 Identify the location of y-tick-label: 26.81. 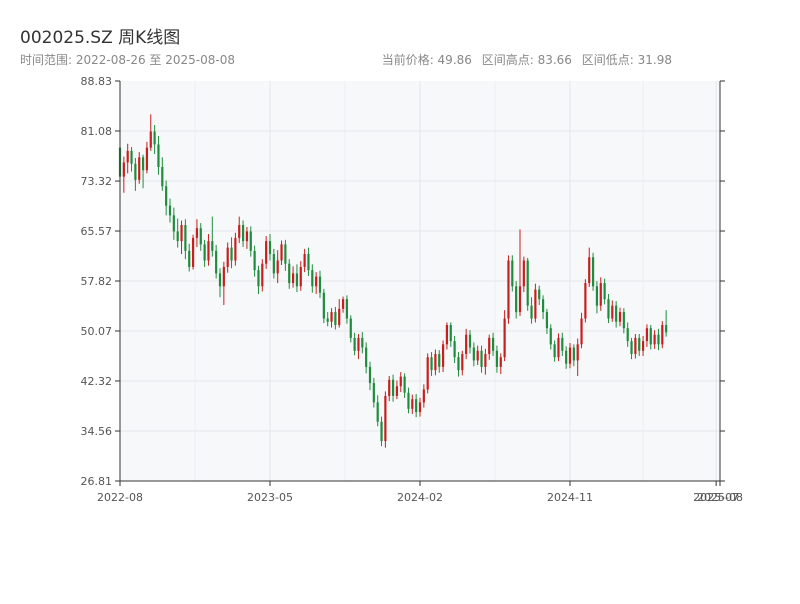
(97, 481).